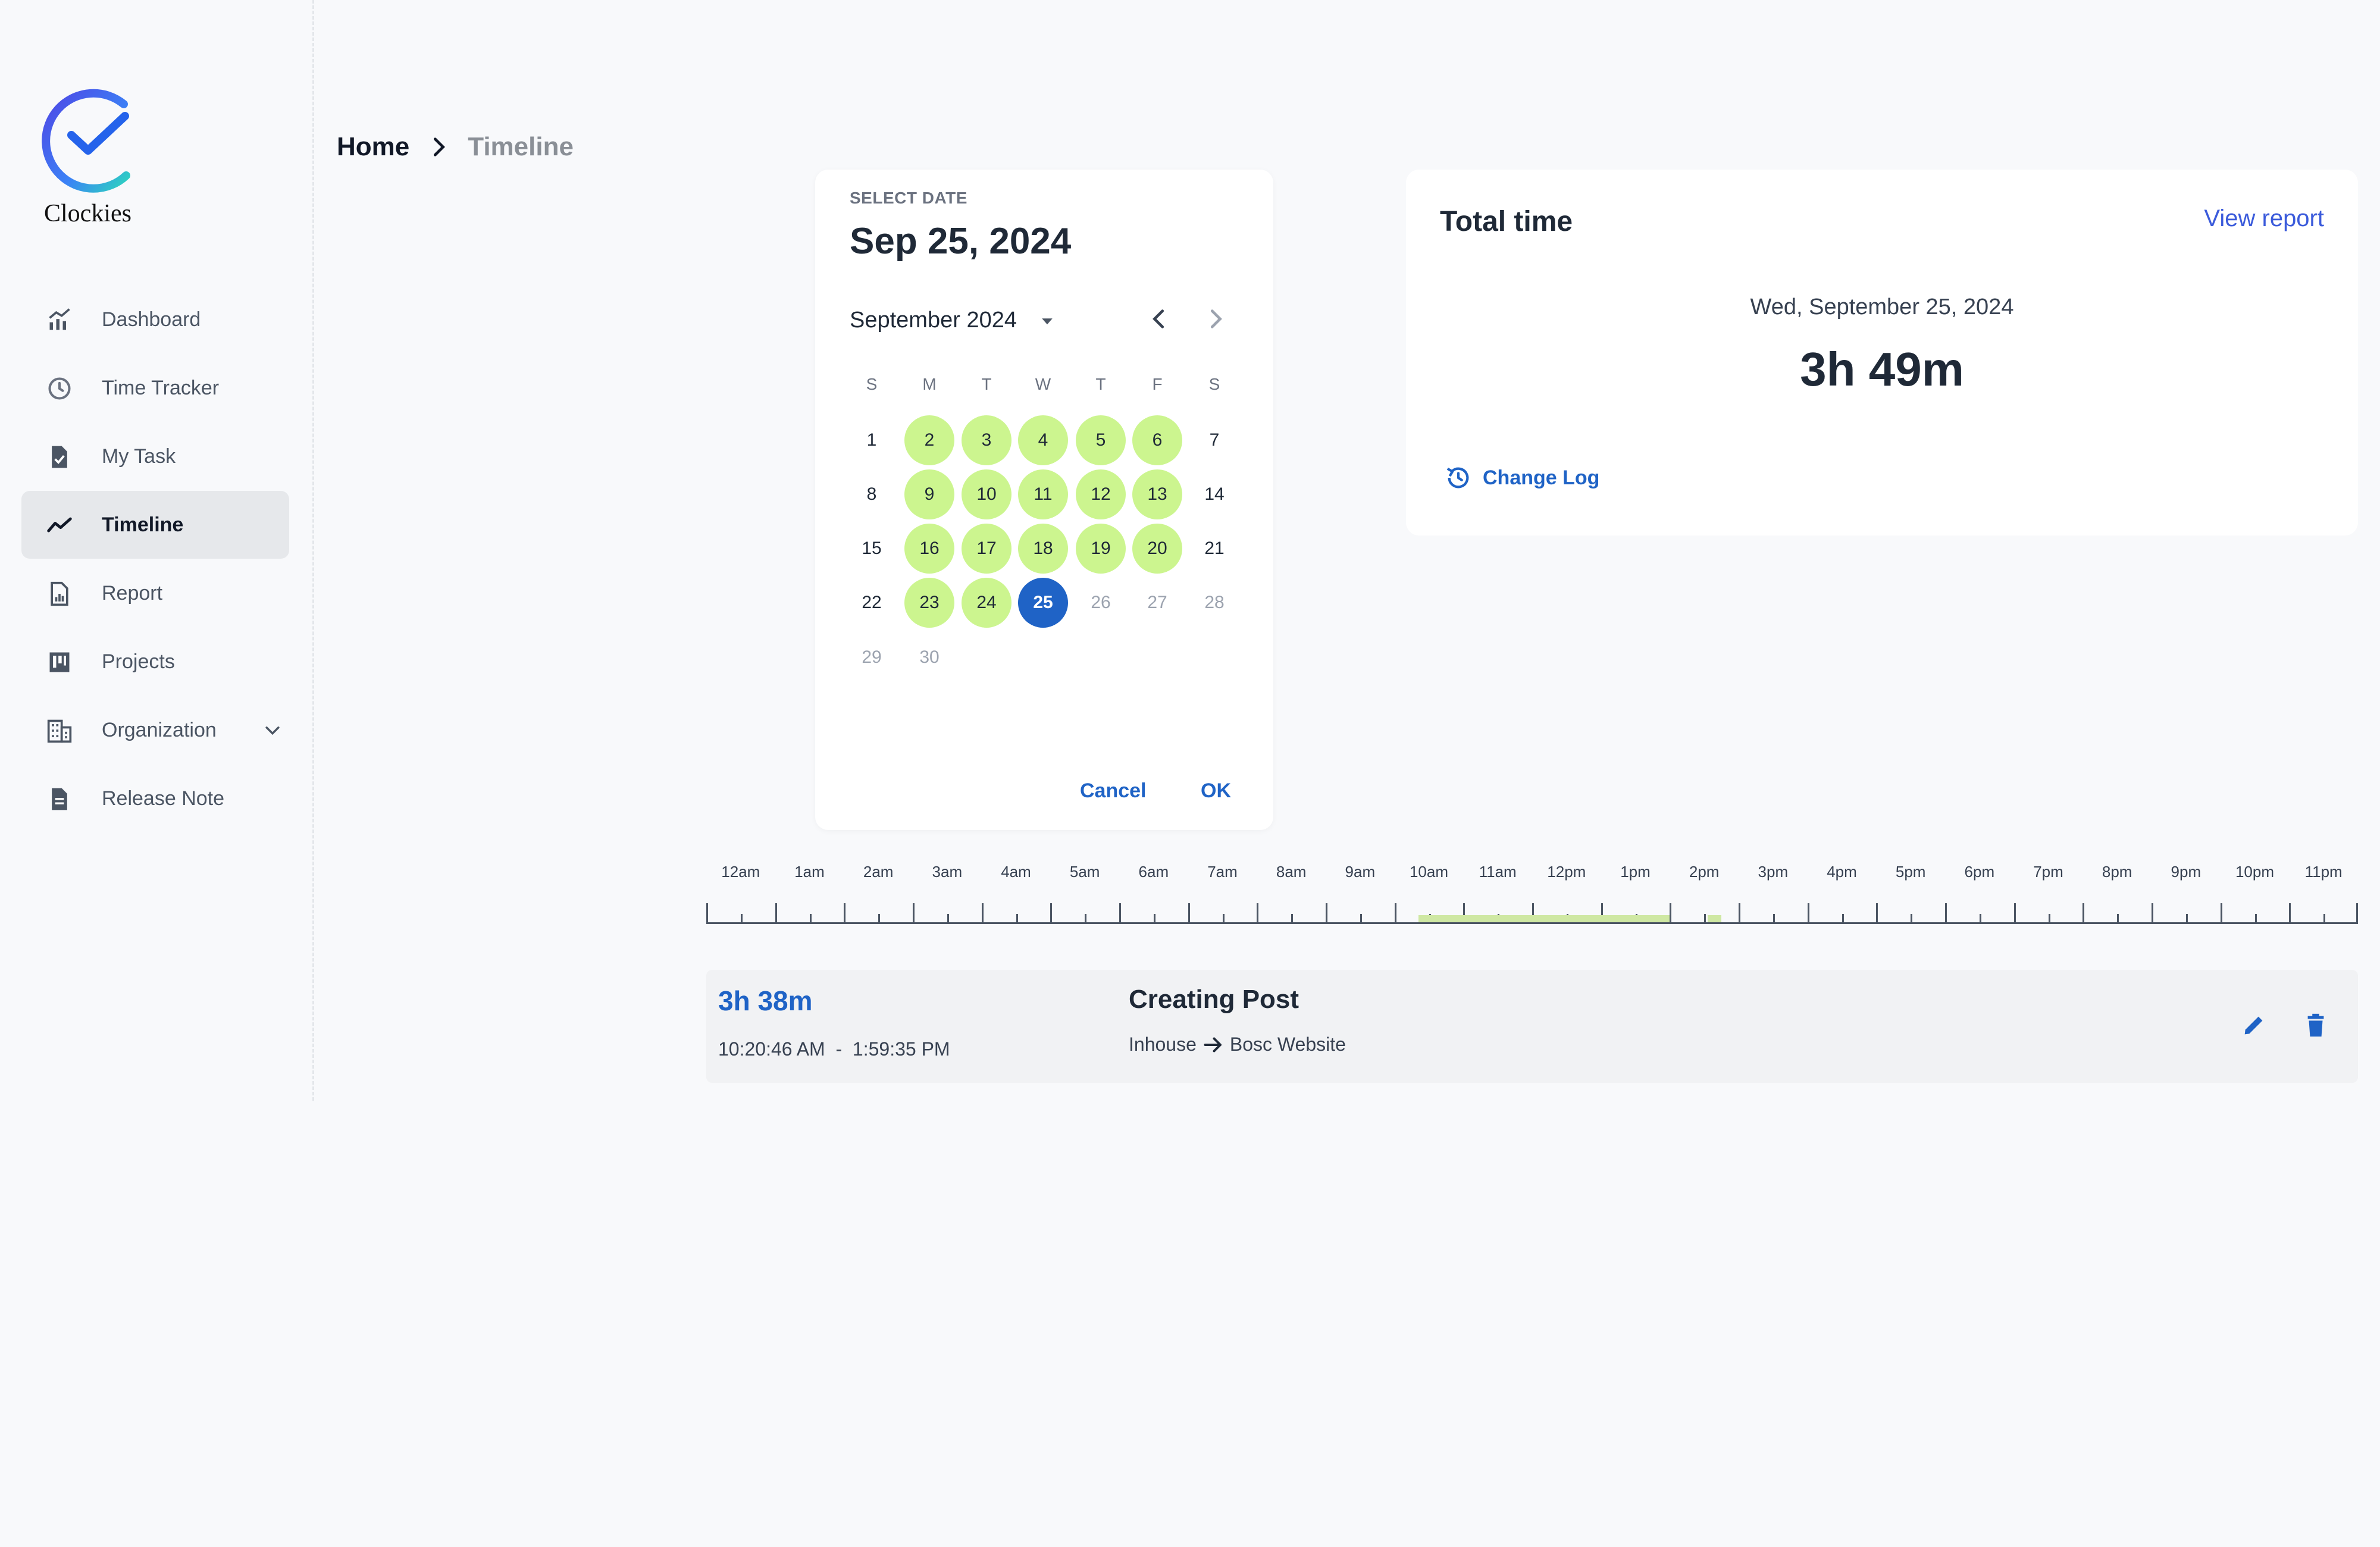 Image resolution: width=2380 pixels, height=1547 pixels. What do you see at coordinates (1153, 872) in the screenshot?
I see `timeline-hour-label: 6am` at bounding box center [1153, 872].